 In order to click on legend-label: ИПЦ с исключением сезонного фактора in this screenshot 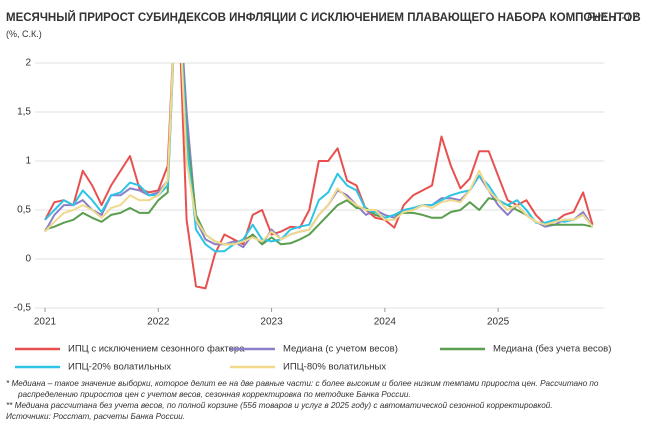, I will do `click(156, 349)`.